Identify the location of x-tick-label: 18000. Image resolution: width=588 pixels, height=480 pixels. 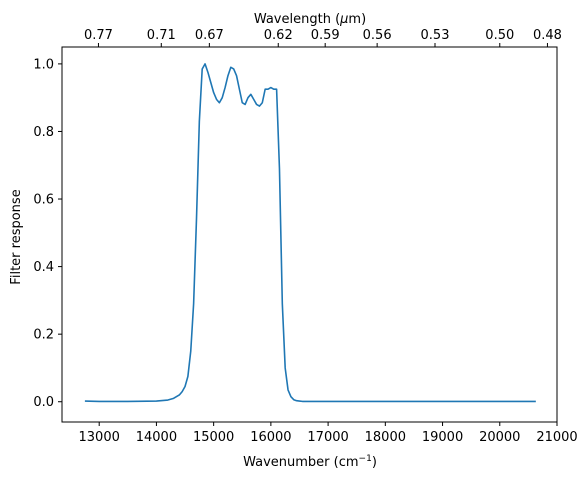
(385, 437).